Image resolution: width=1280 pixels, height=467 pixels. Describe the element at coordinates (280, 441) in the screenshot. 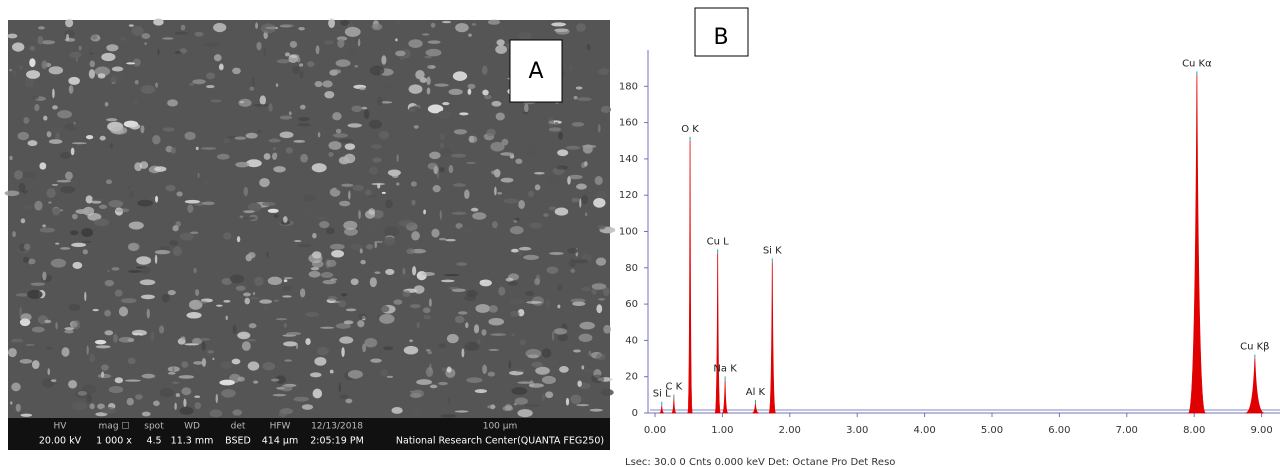

I see `info-value: 414 µm` at that location.